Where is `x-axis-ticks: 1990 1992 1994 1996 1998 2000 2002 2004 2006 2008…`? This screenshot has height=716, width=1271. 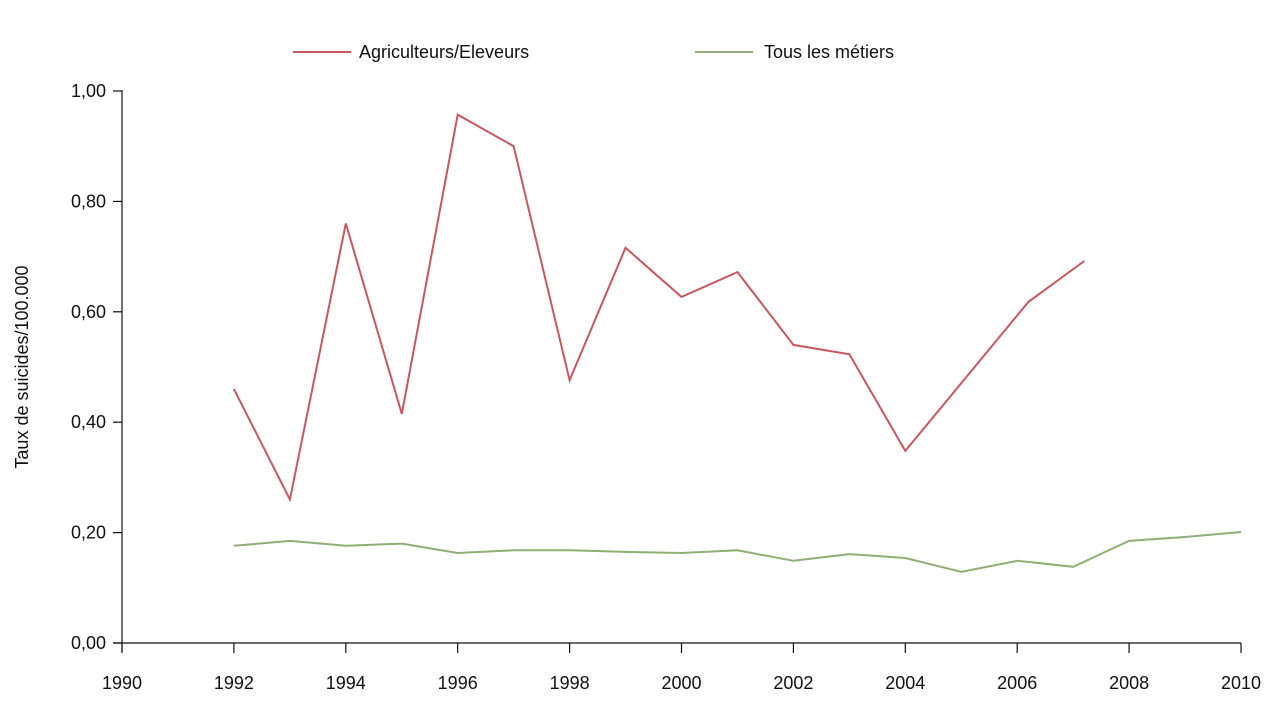 x-axis-ticks: 1990 1992 1994 1996 1998 2000 2002 2004 2006 2008… is located at coordinates (681, 668).